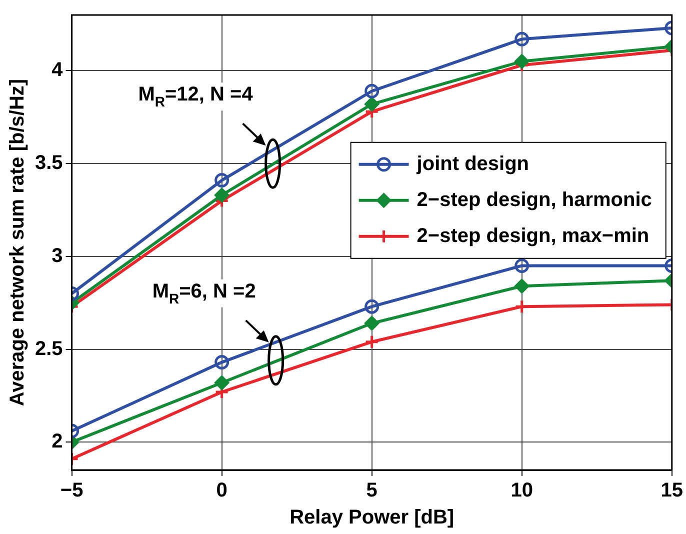  I want to click on y-tick-label: 3, so click(57, 255).